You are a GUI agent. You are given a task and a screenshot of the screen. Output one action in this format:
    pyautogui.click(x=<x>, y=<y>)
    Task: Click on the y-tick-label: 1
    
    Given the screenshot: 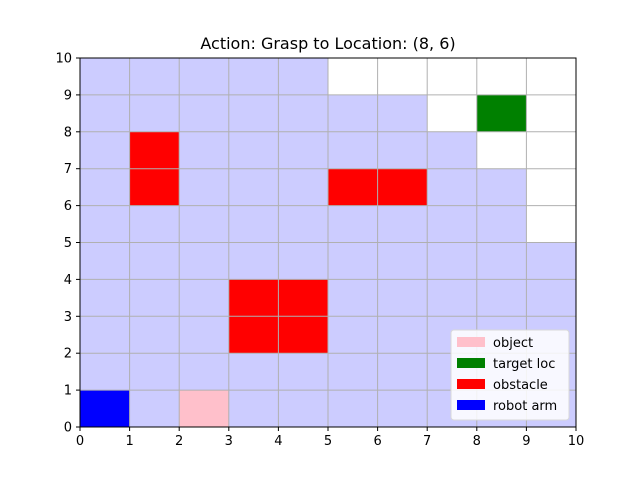 What is the action you would take?
    pyautogui.click(x=68, y=391)
    